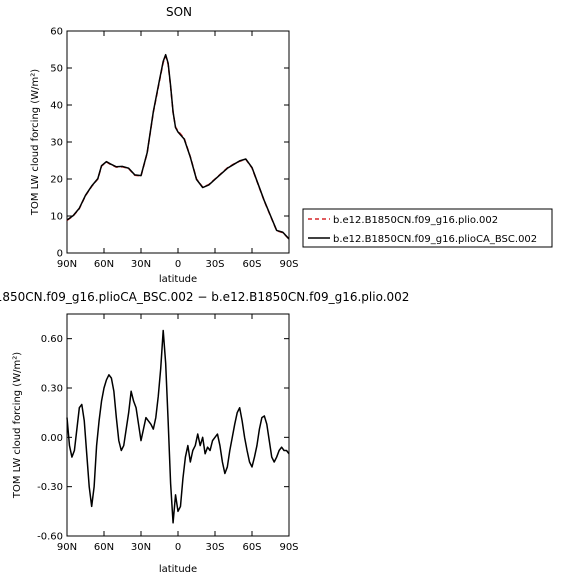 Image resolution: width=580 pixels, height=580 pixels. I want to click on top-plot-frame, so click(178, 142).